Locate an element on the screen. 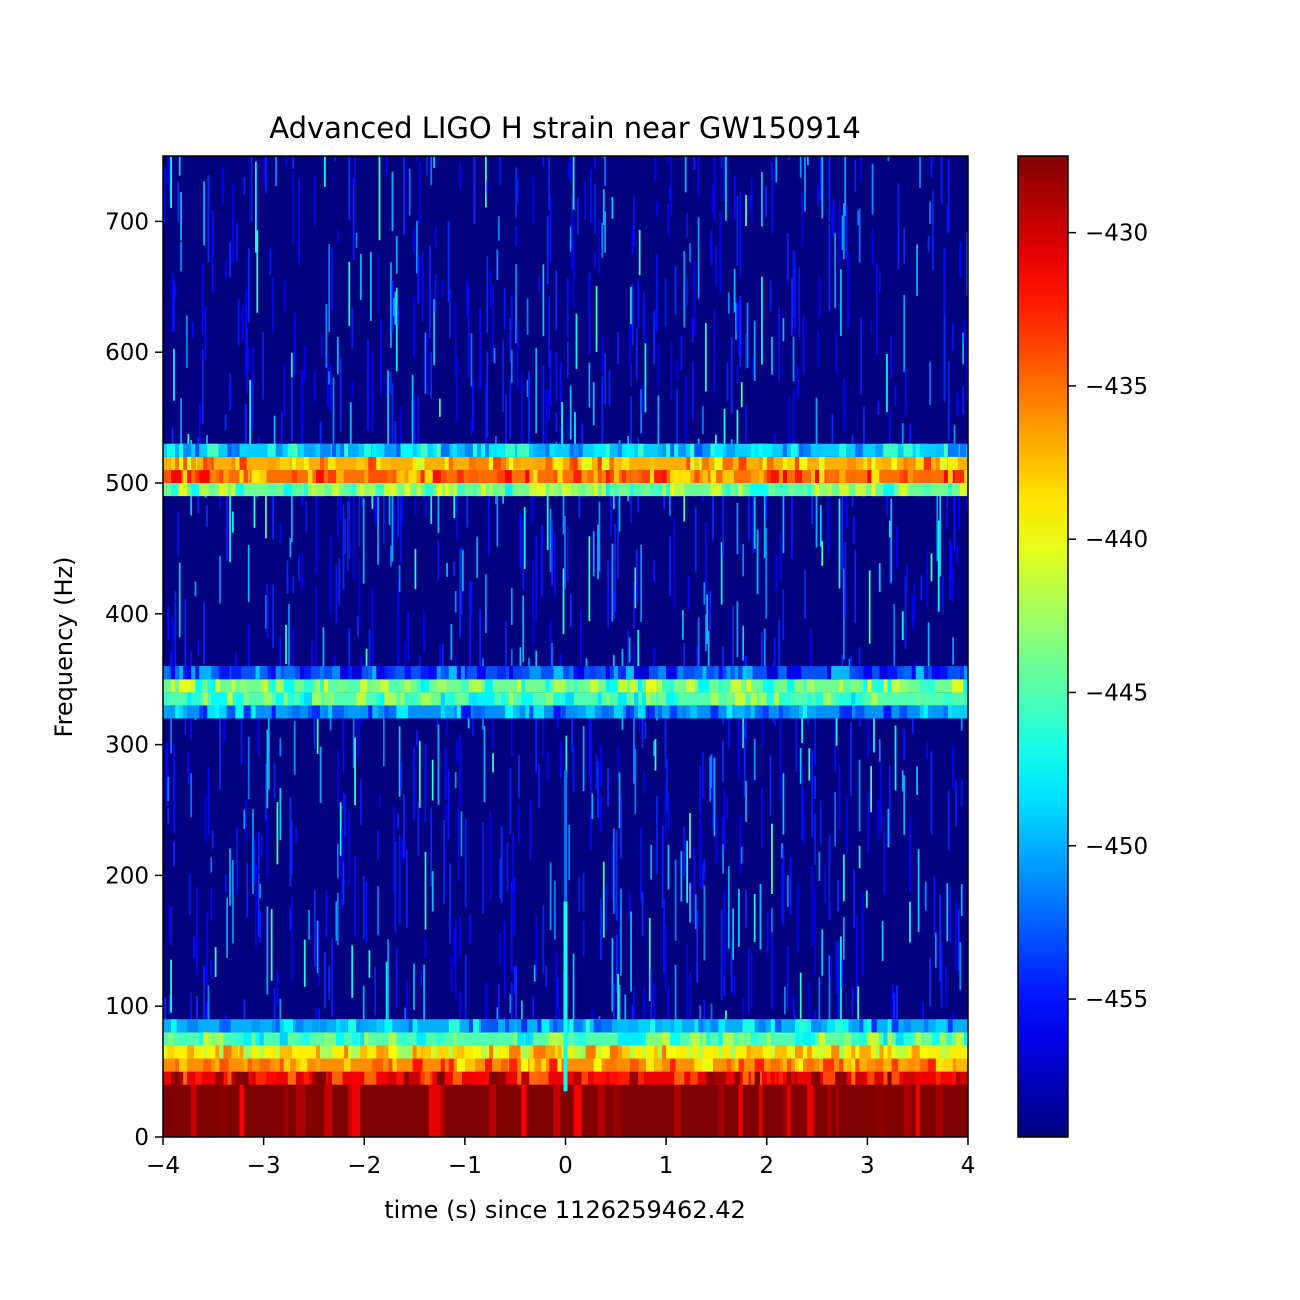  y-tick-label: 200 is located at coordinates (127, 876).